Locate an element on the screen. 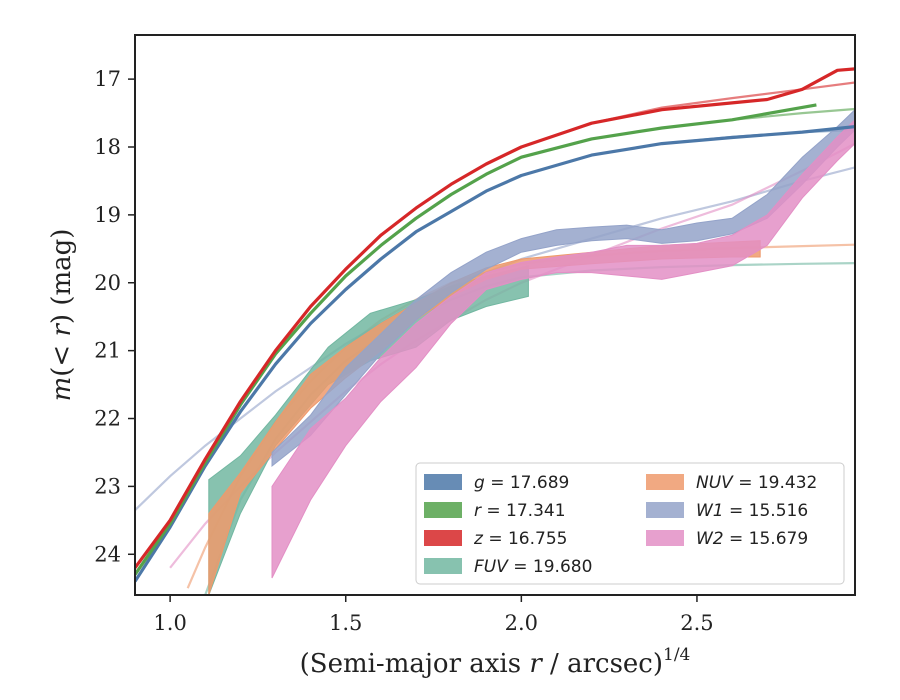 The image size is (900, 700). legend-label-g: g = 17.689 is located at coordinates (521, 483).